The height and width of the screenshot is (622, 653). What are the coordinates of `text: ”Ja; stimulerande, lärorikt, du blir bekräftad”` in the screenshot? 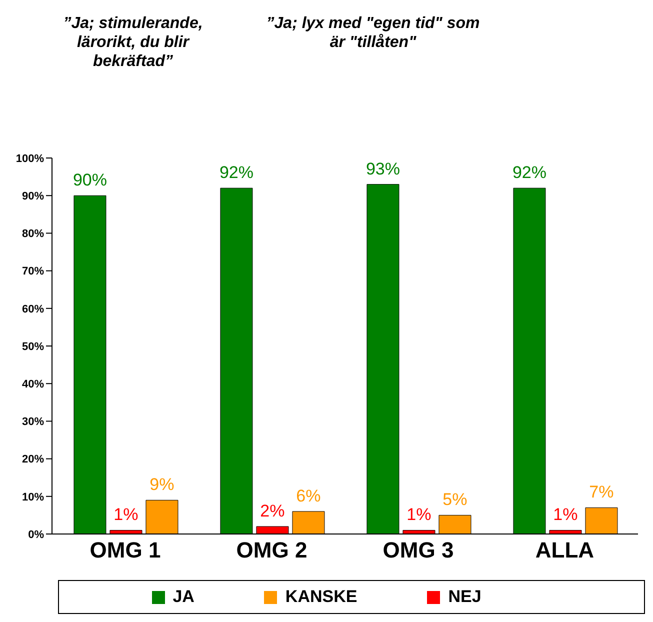 It's located at (133, 42).